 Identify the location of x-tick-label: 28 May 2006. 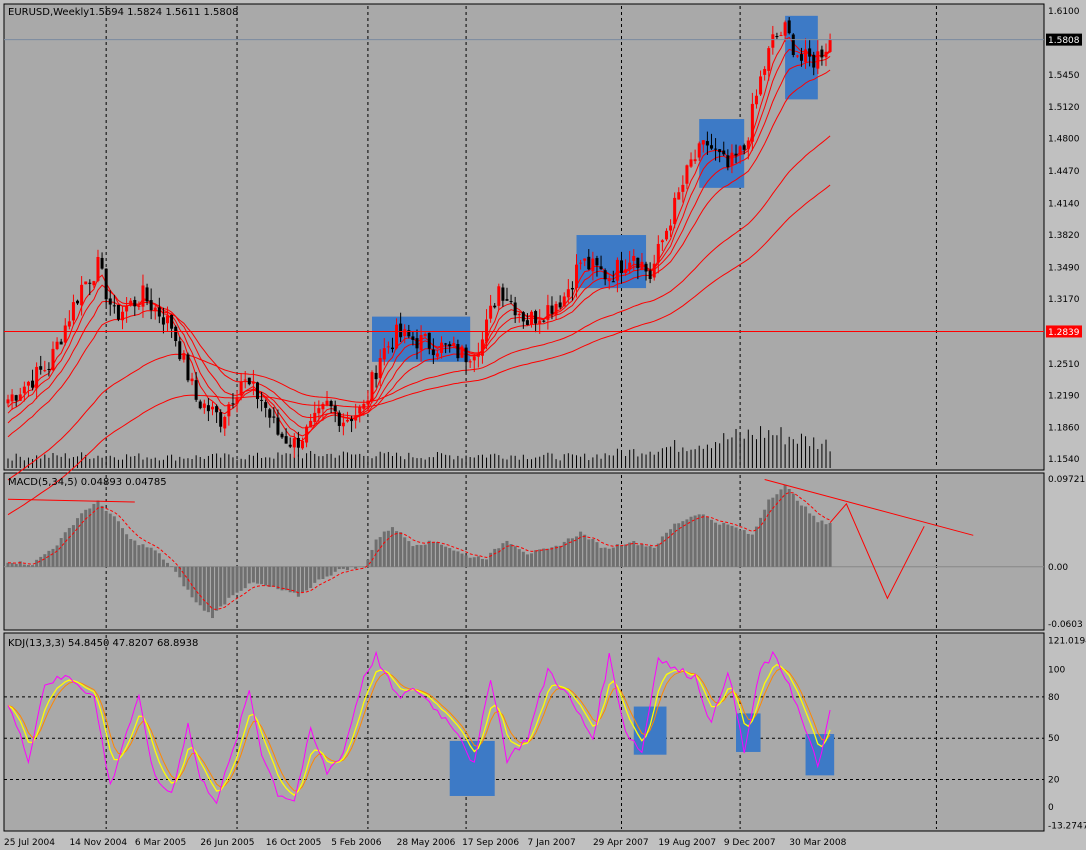
(426, 843).